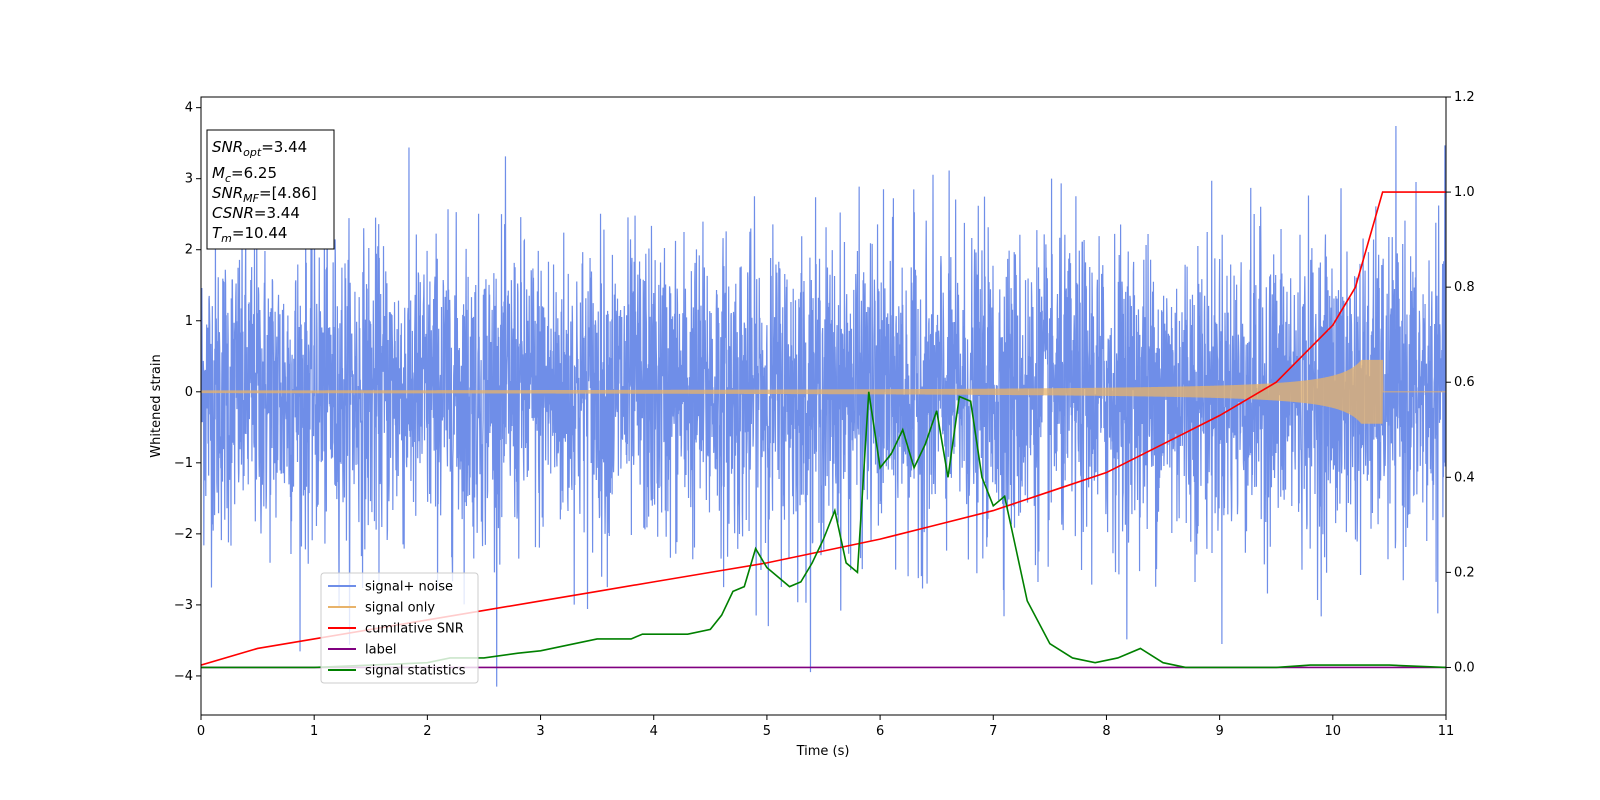 The width and height of the screenshot is (1600, 800). What do you see at coordinates (654, 731) in the screenshot?
I see `x-tick-label: 4` at bounding box center [654, 731].